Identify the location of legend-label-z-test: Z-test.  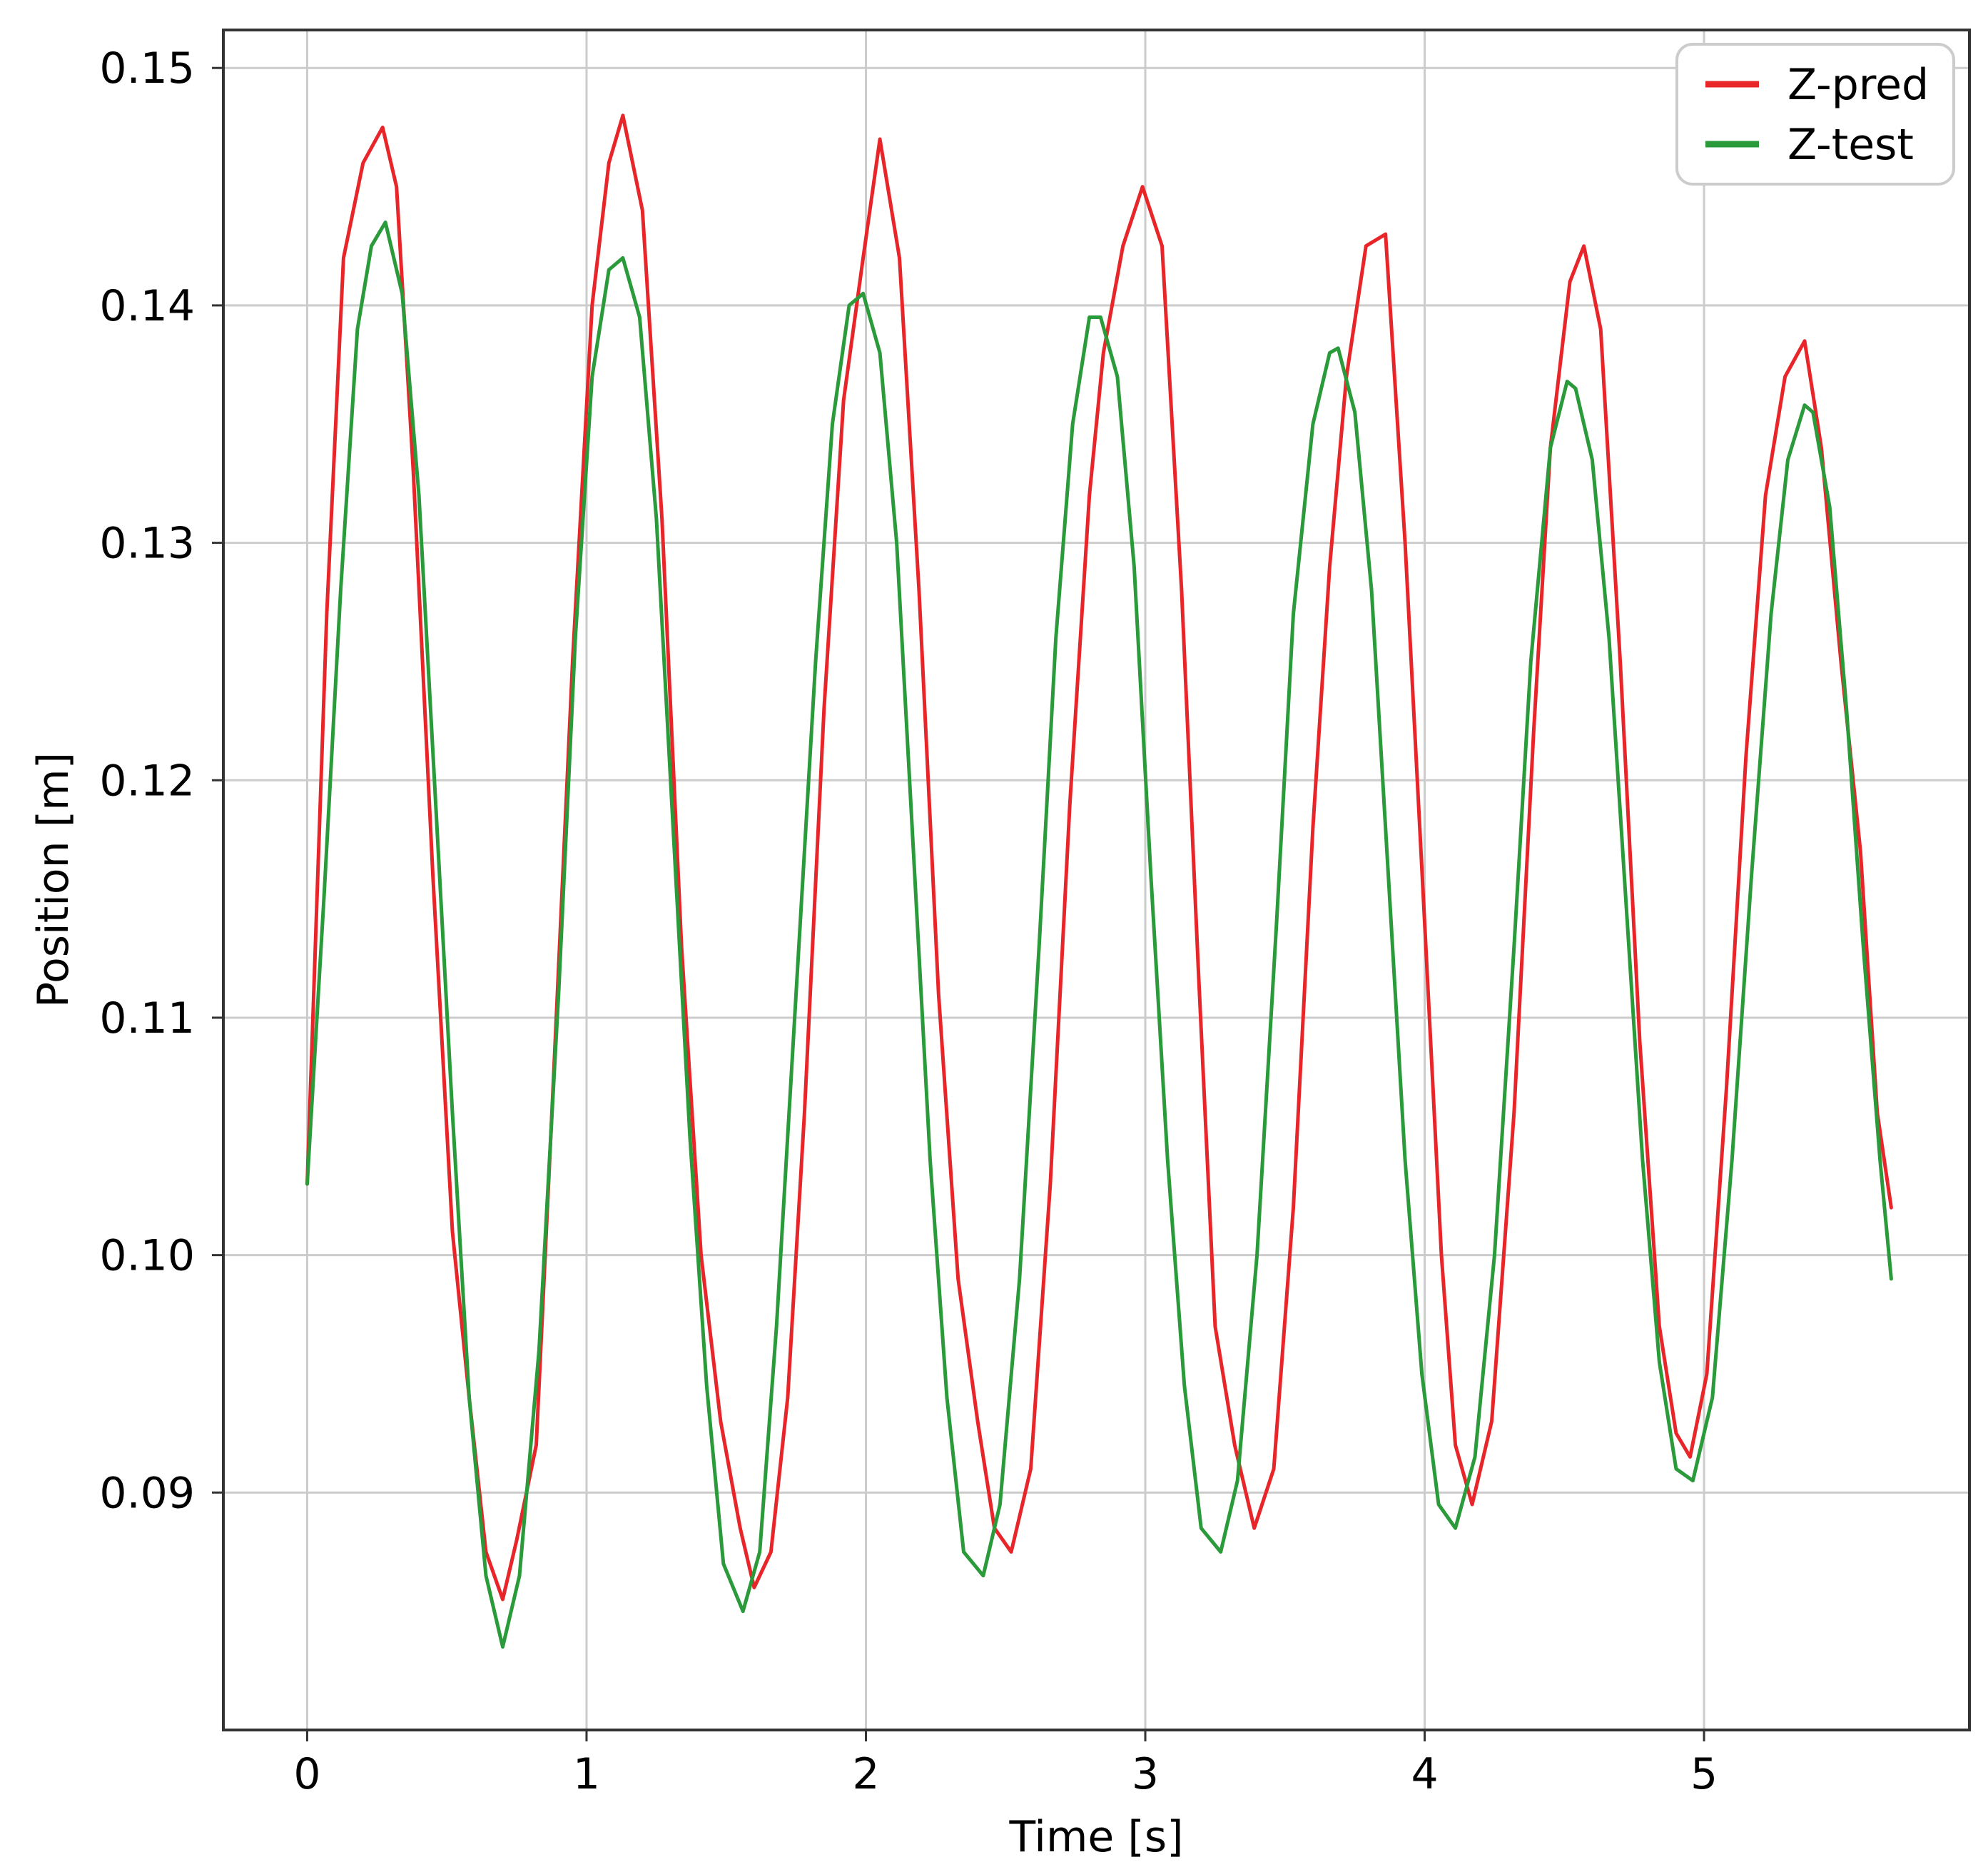
(1850, 145).